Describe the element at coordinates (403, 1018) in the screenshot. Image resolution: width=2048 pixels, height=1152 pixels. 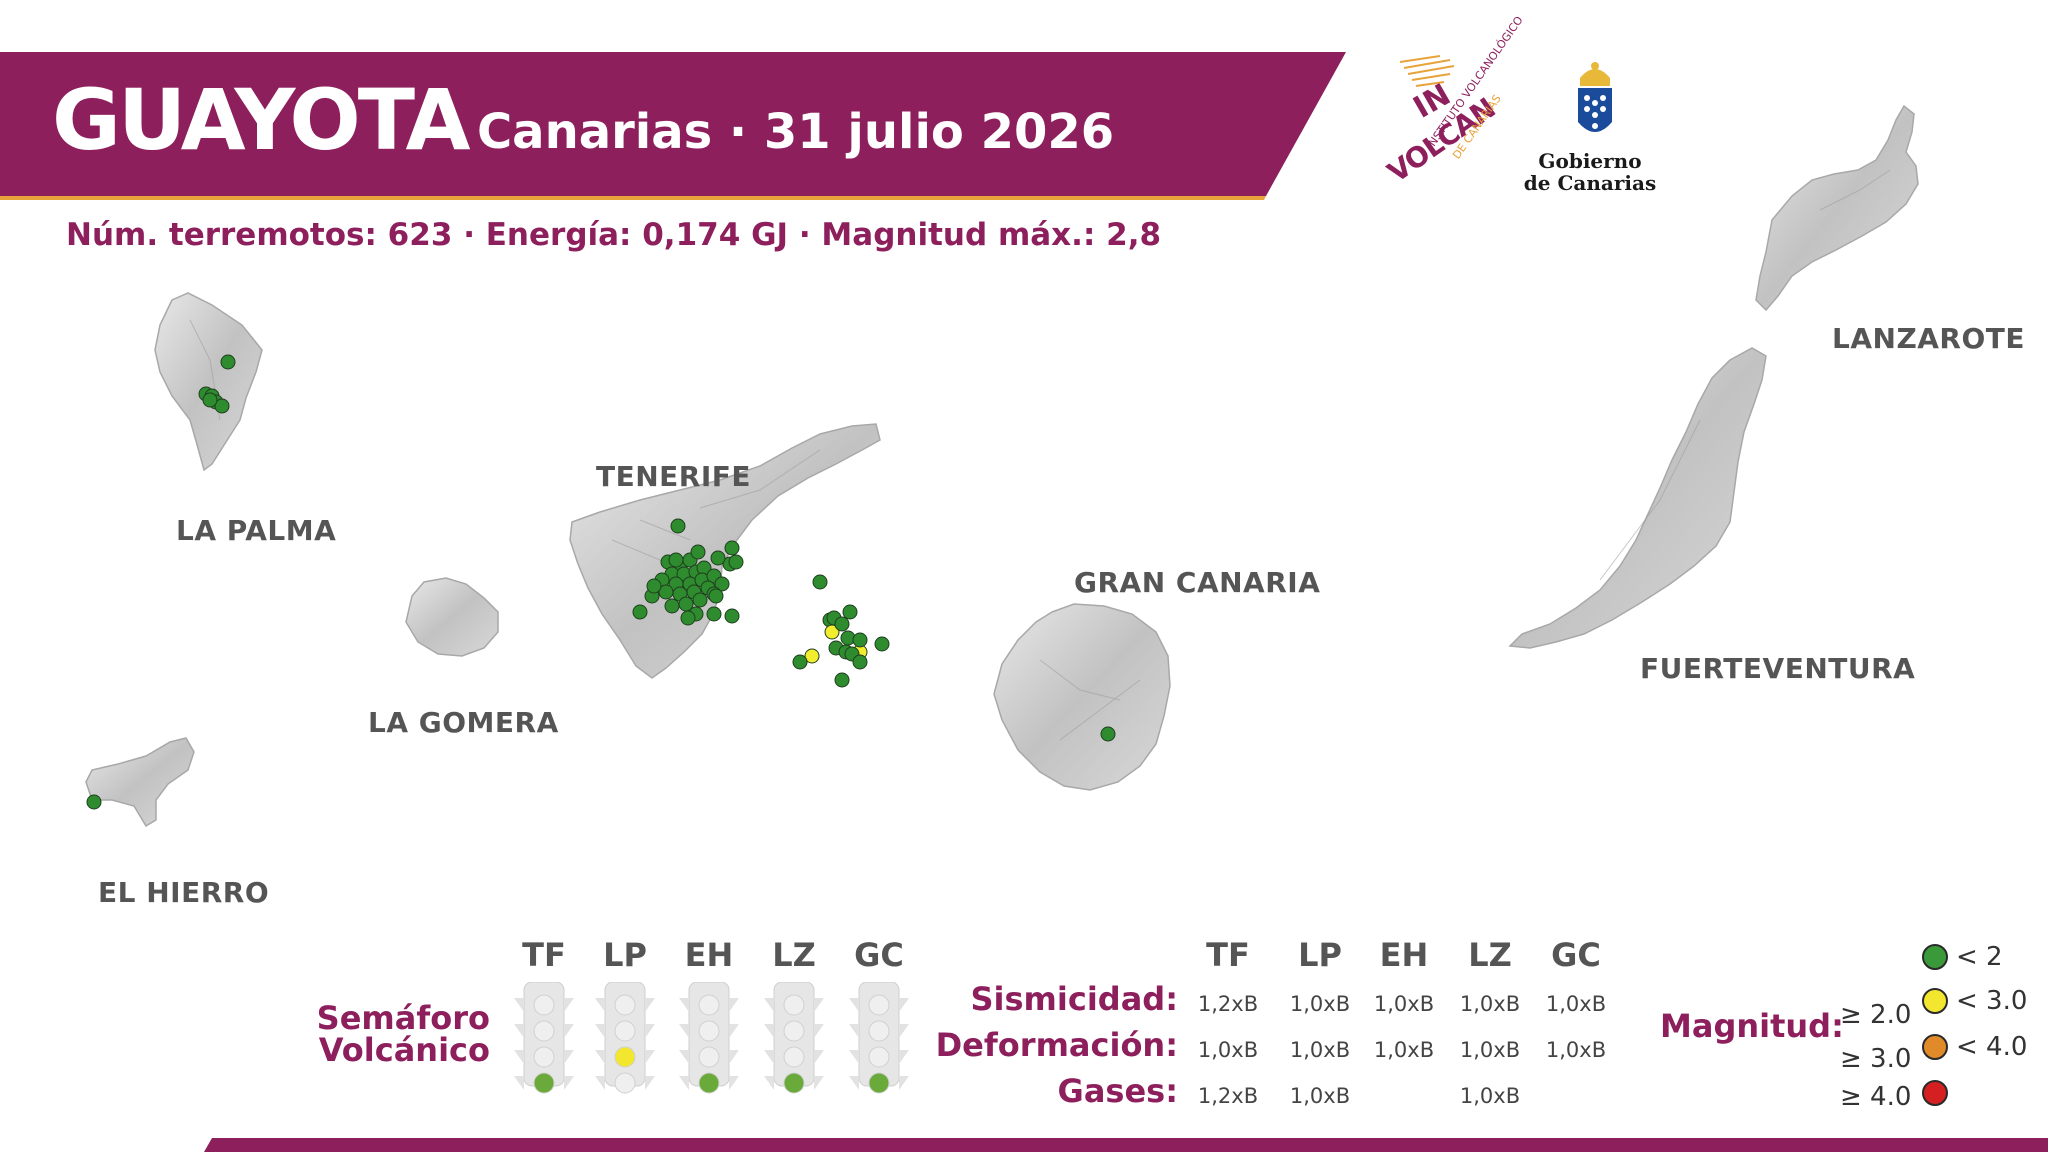
I see `semaforo-title-line1: Semáforo` at that location.